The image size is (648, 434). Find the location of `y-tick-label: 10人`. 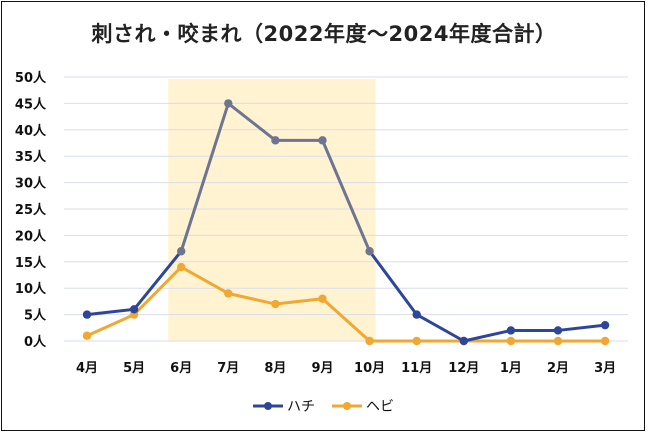

y-tick-label: 10人 is located at coordinates (31, 289).